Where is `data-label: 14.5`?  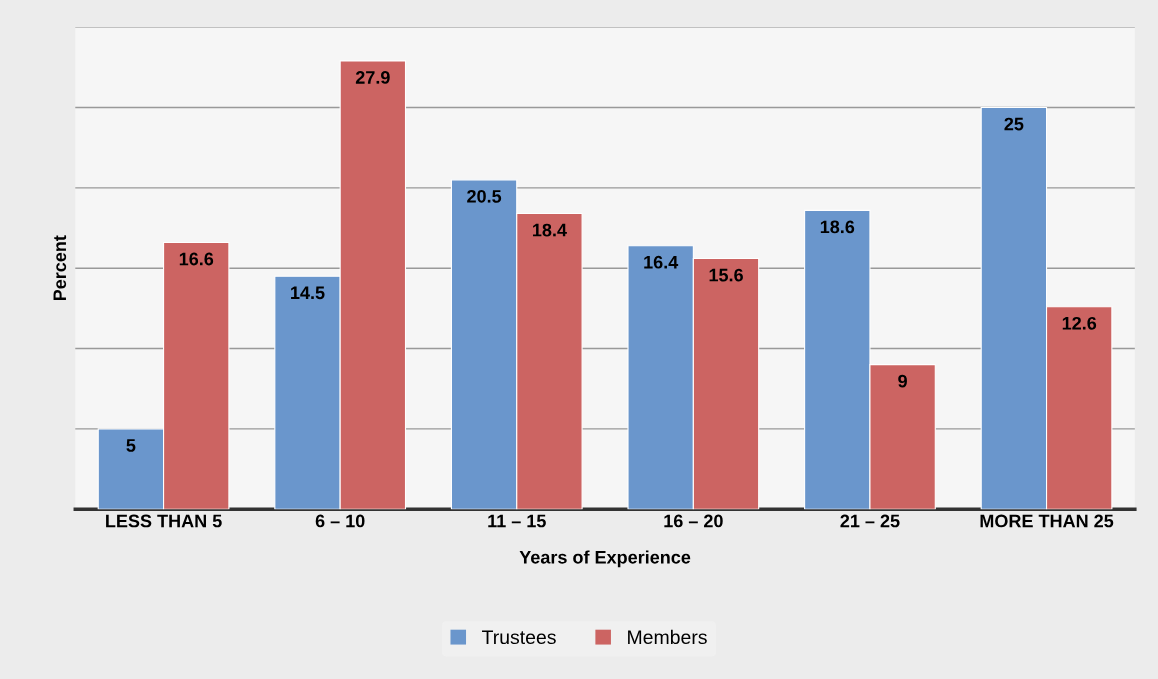
data-label: 14.5 is located at coordinates (308, 293).